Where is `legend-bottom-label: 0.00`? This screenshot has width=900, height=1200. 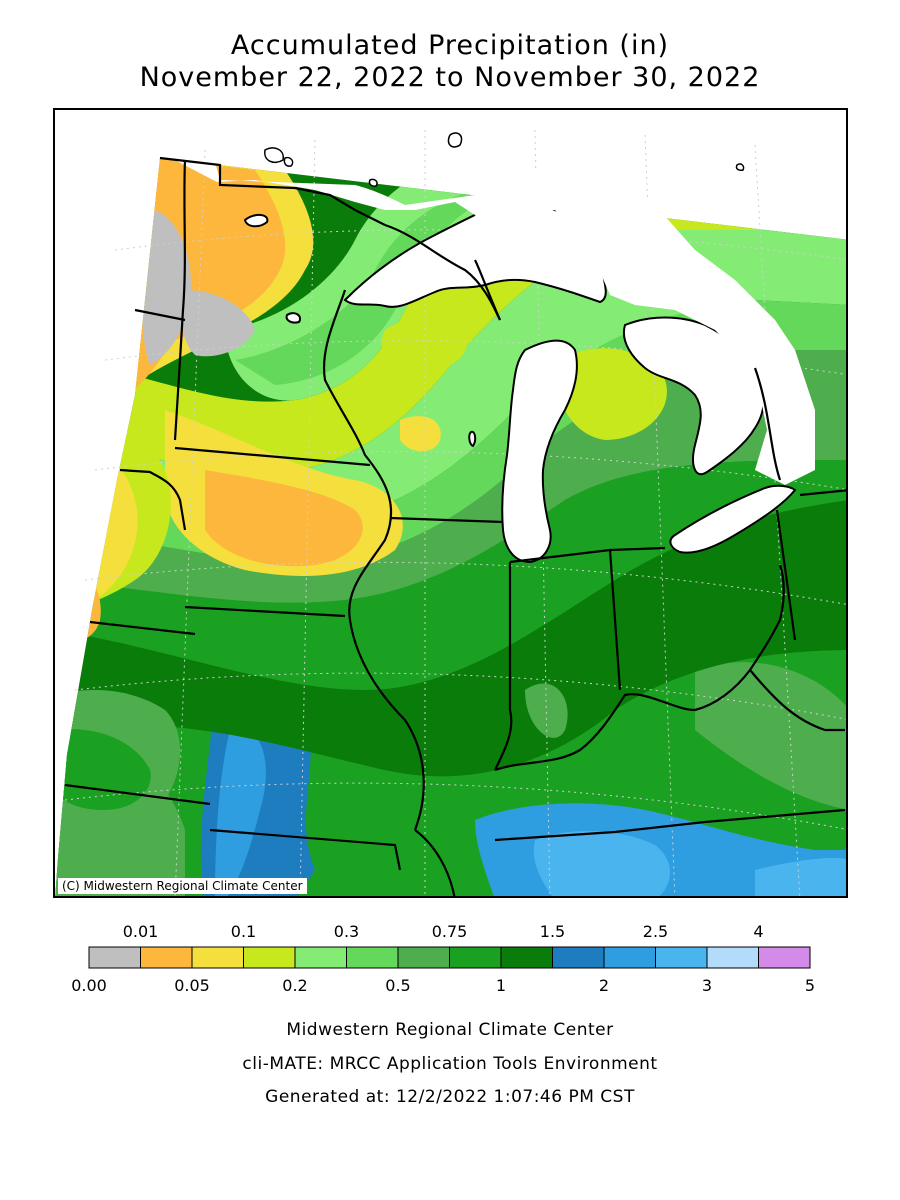
legend-bottom-label: 0.00 is located at coordinates (89, 985).